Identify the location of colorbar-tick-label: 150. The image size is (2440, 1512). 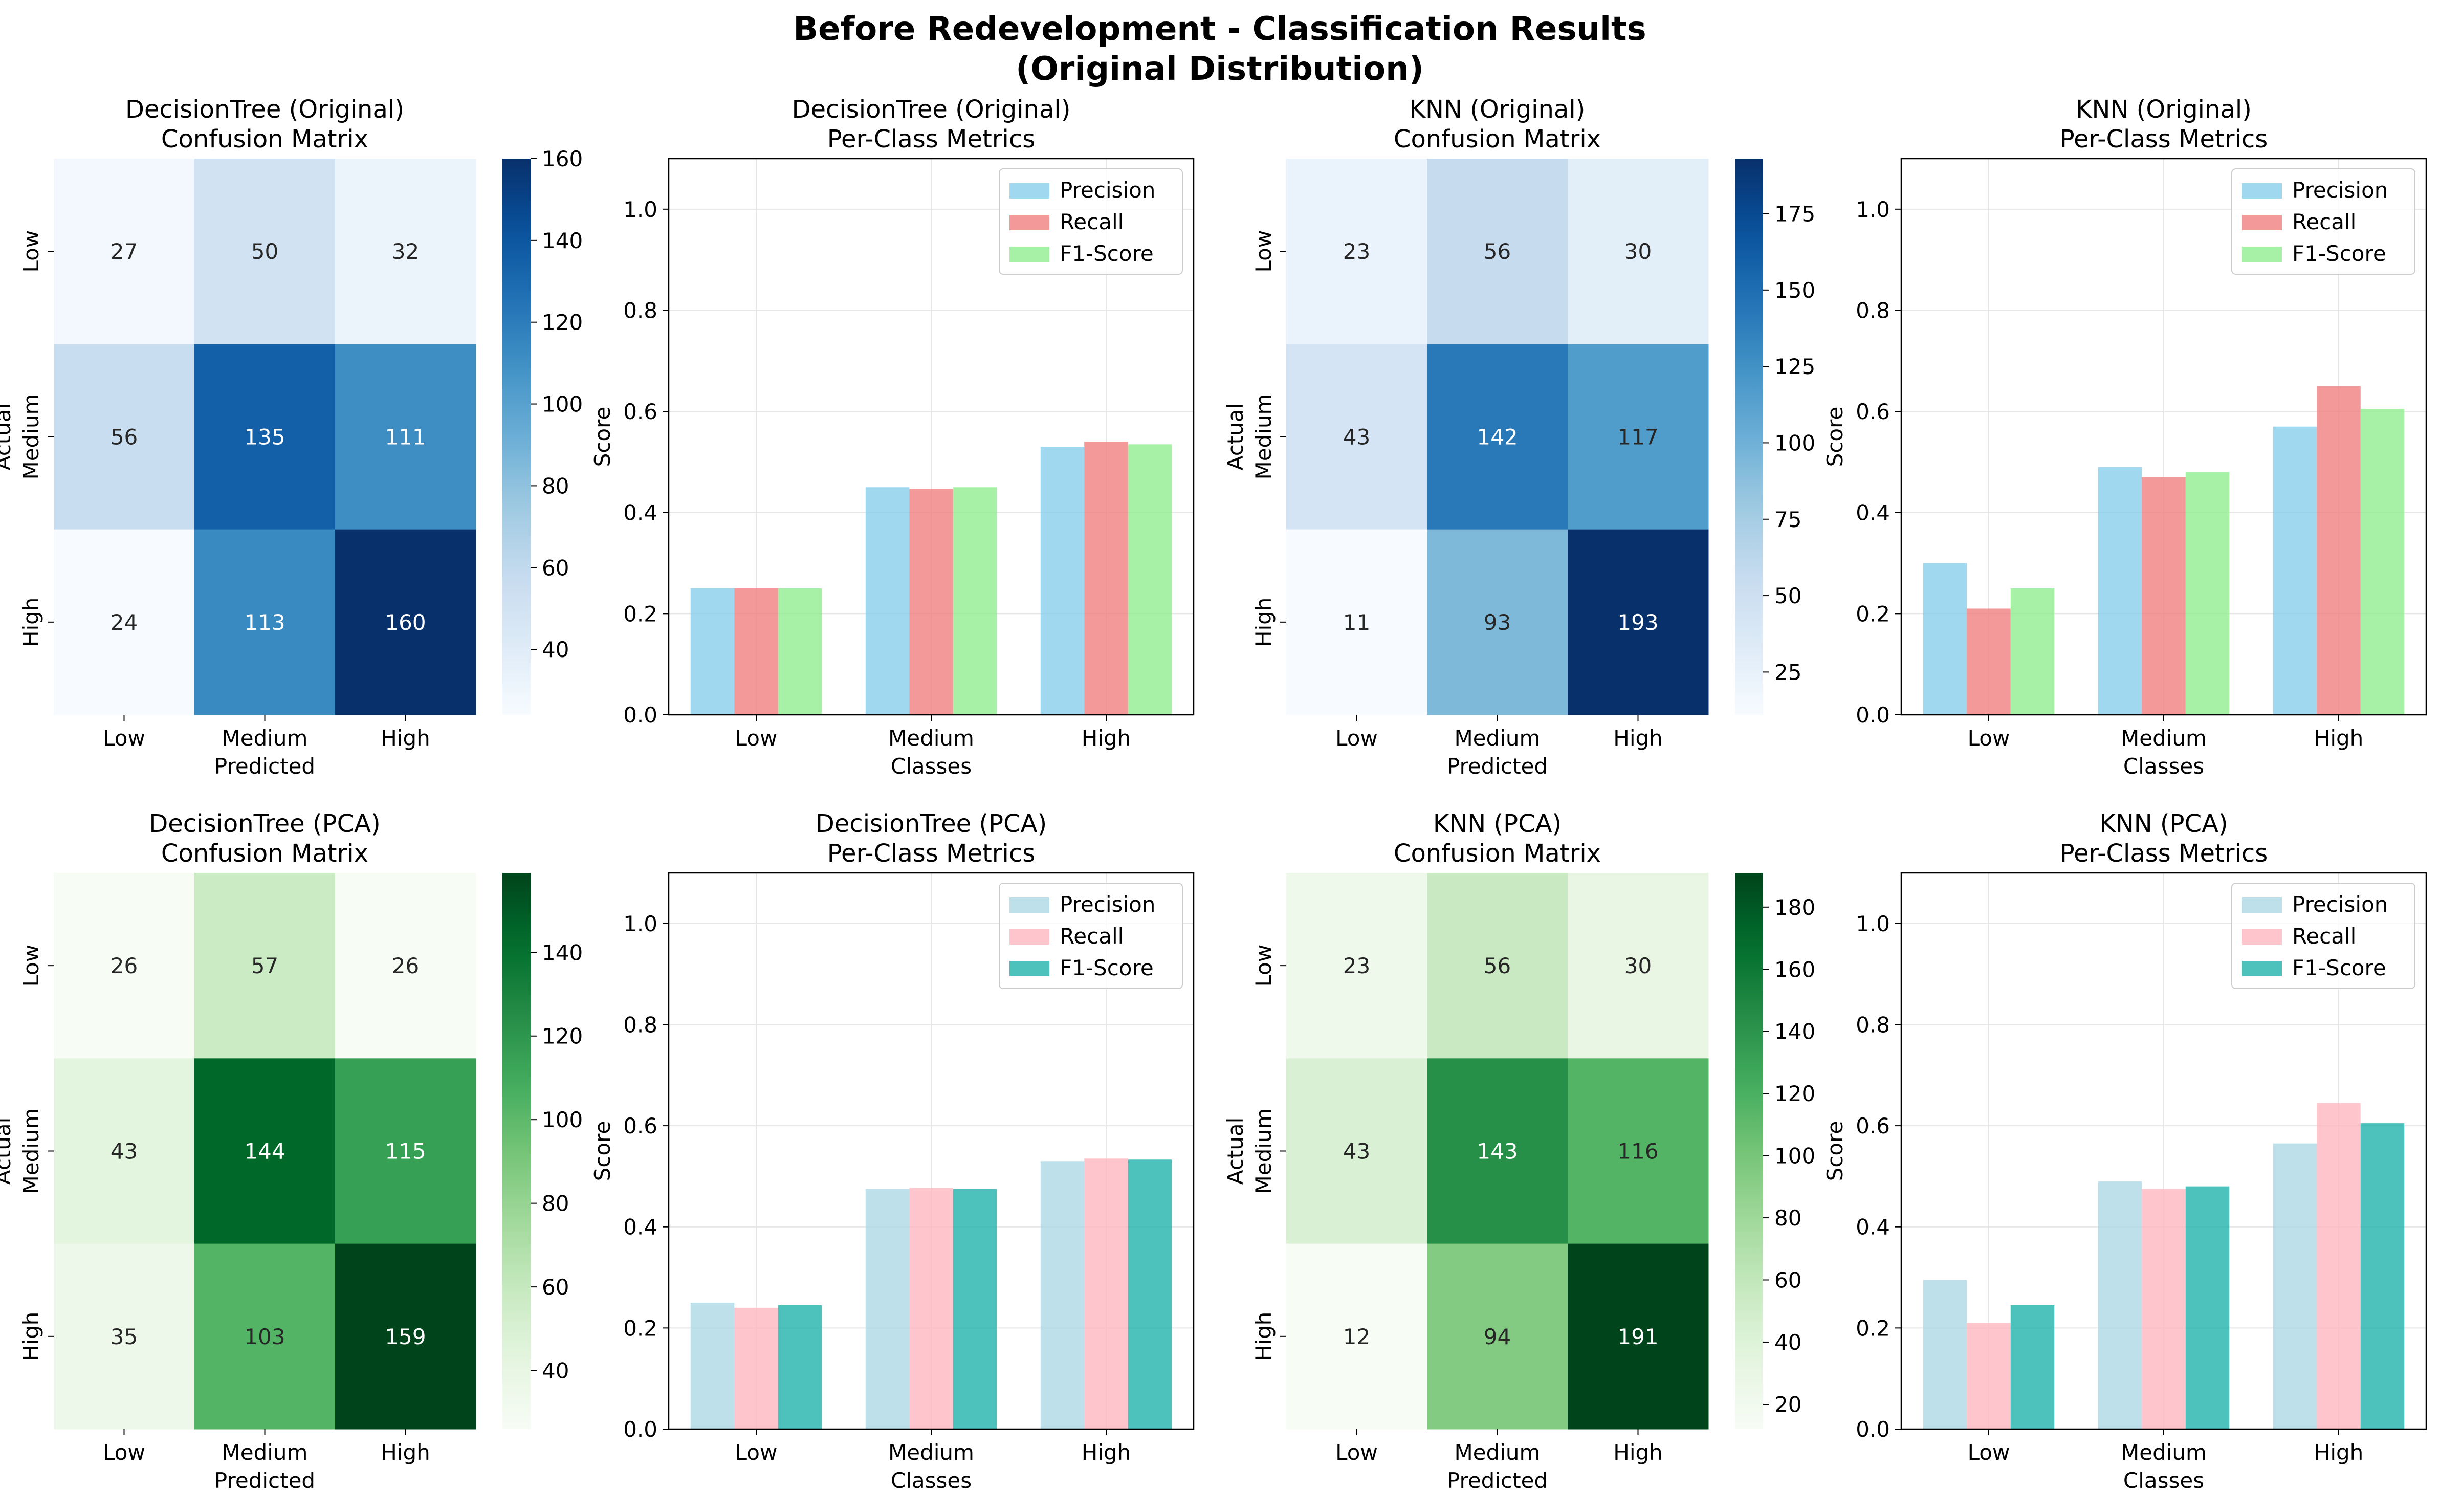
(1794, 290).